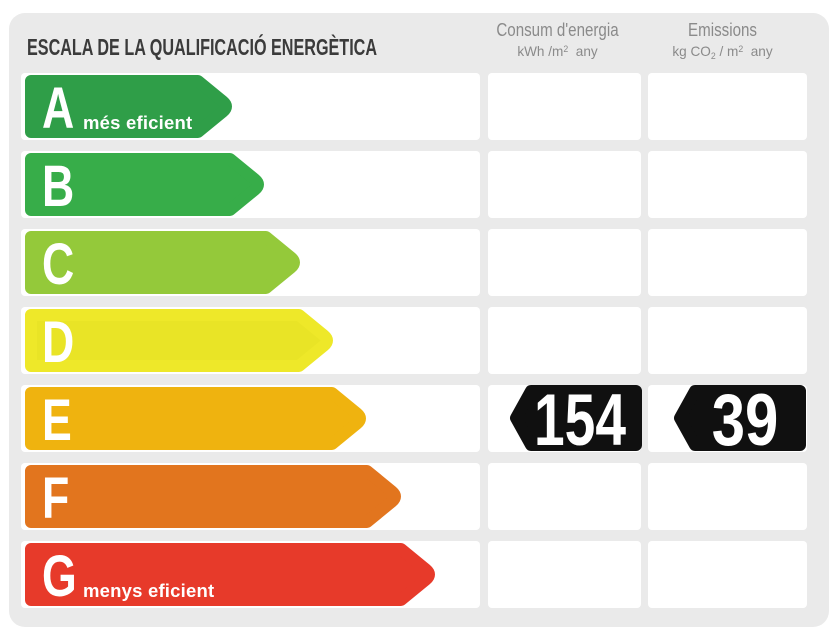  What do you see at coordinates (745, 420) in the screenshot?
I see `svg-text: 39` at bounding box center [745, 420].